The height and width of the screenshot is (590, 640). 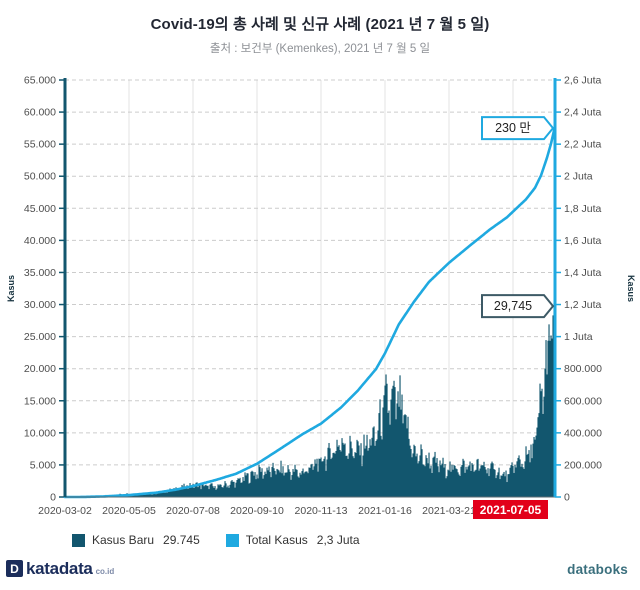 I want to click on legend-item-kasus-baru: Kasus Baru 29.745, so click(x=136, y=540).